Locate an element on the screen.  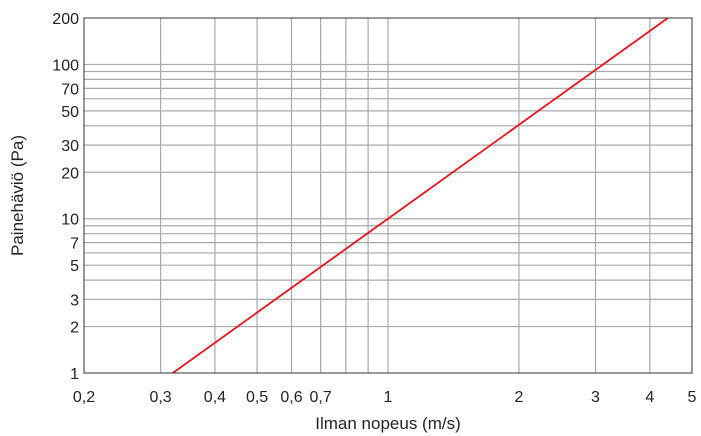
x-axis-label: Ilman nopeus (m/s) is located at coordinates (388, 423).